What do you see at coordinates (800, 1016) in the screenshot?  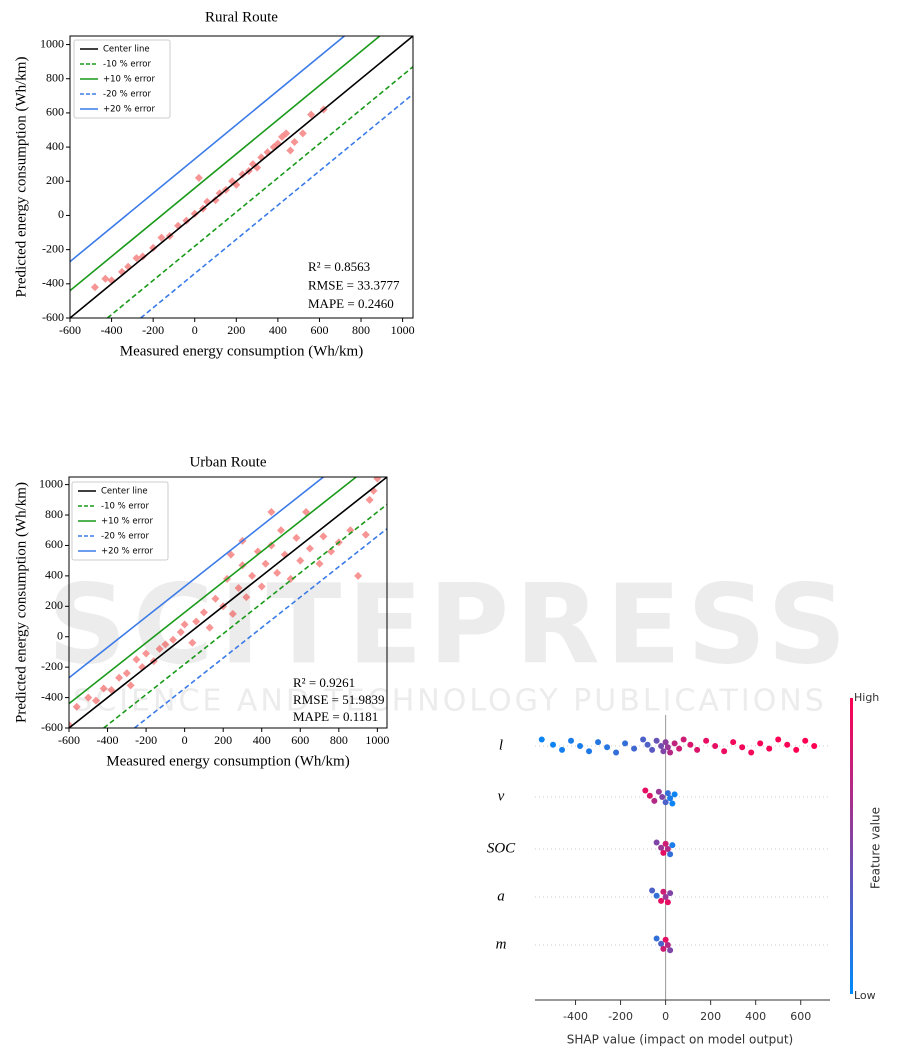 I see `x-tick-label: 600` at bounding box center [800, 1016].